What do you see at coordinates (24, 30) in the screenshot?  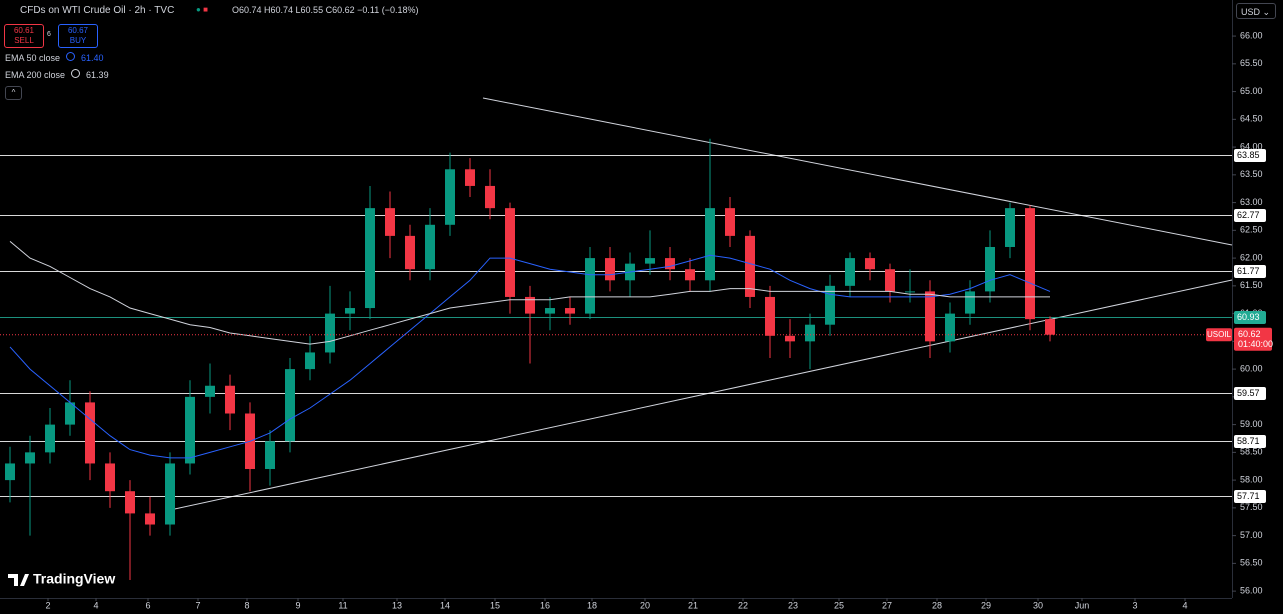 I see `sell-price: 60.61` at bounding box center [24, 30].